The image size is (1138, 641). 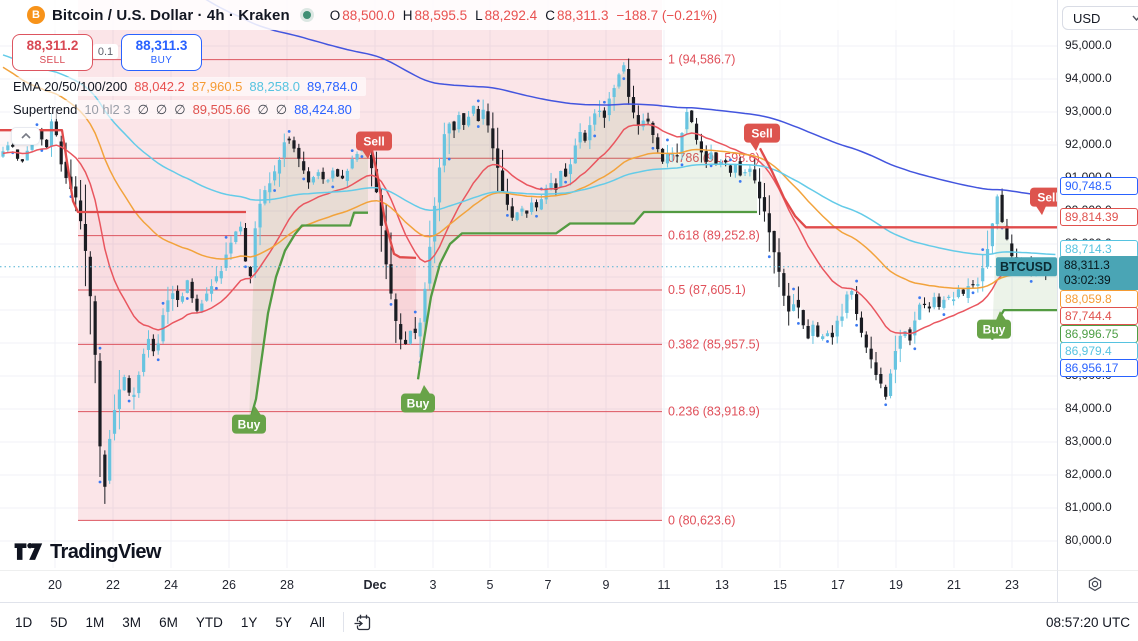 What do you see at coordinates (343, 622) in the screenshot?
I see `toolbar-divider` at bounding box center [343, 622].